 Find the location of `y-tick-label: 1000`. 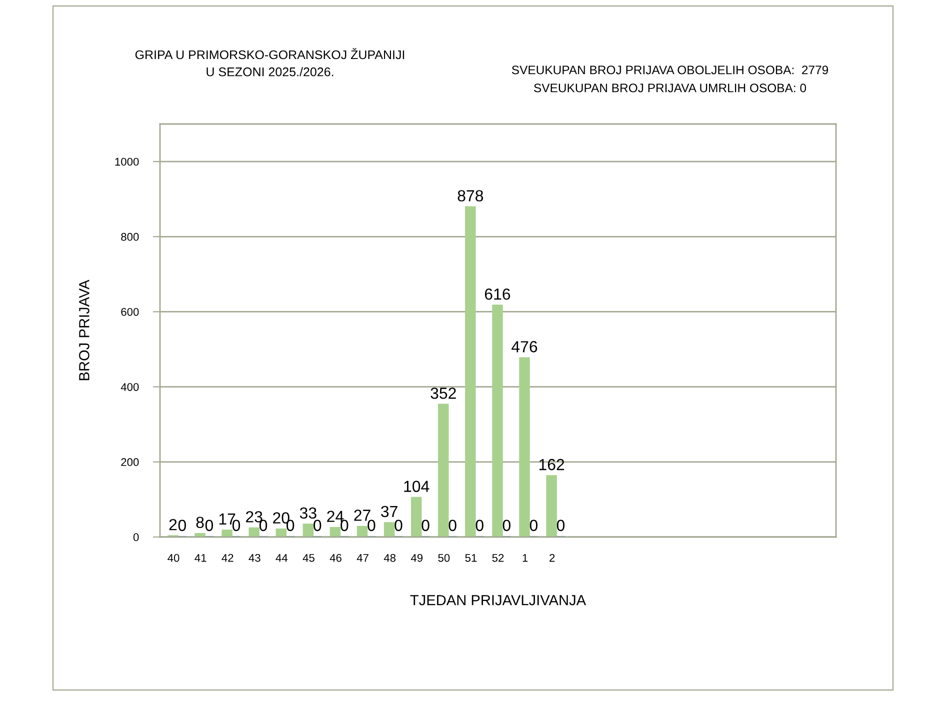

y-tick-label: 1000 is located at coordinates (127, 162).